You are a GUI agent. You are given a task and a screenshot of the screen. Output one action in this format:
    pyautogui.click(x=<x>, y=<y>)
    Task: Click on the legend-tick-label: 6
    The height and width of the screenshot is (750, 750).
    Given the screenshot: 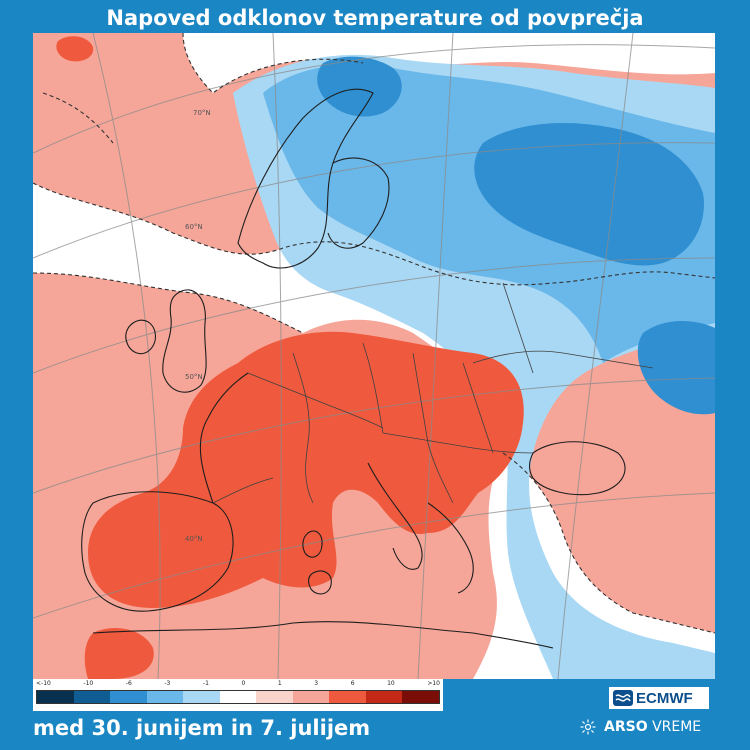 What is the action you would take?
    pyautogui.click(x=352, y=683)
    